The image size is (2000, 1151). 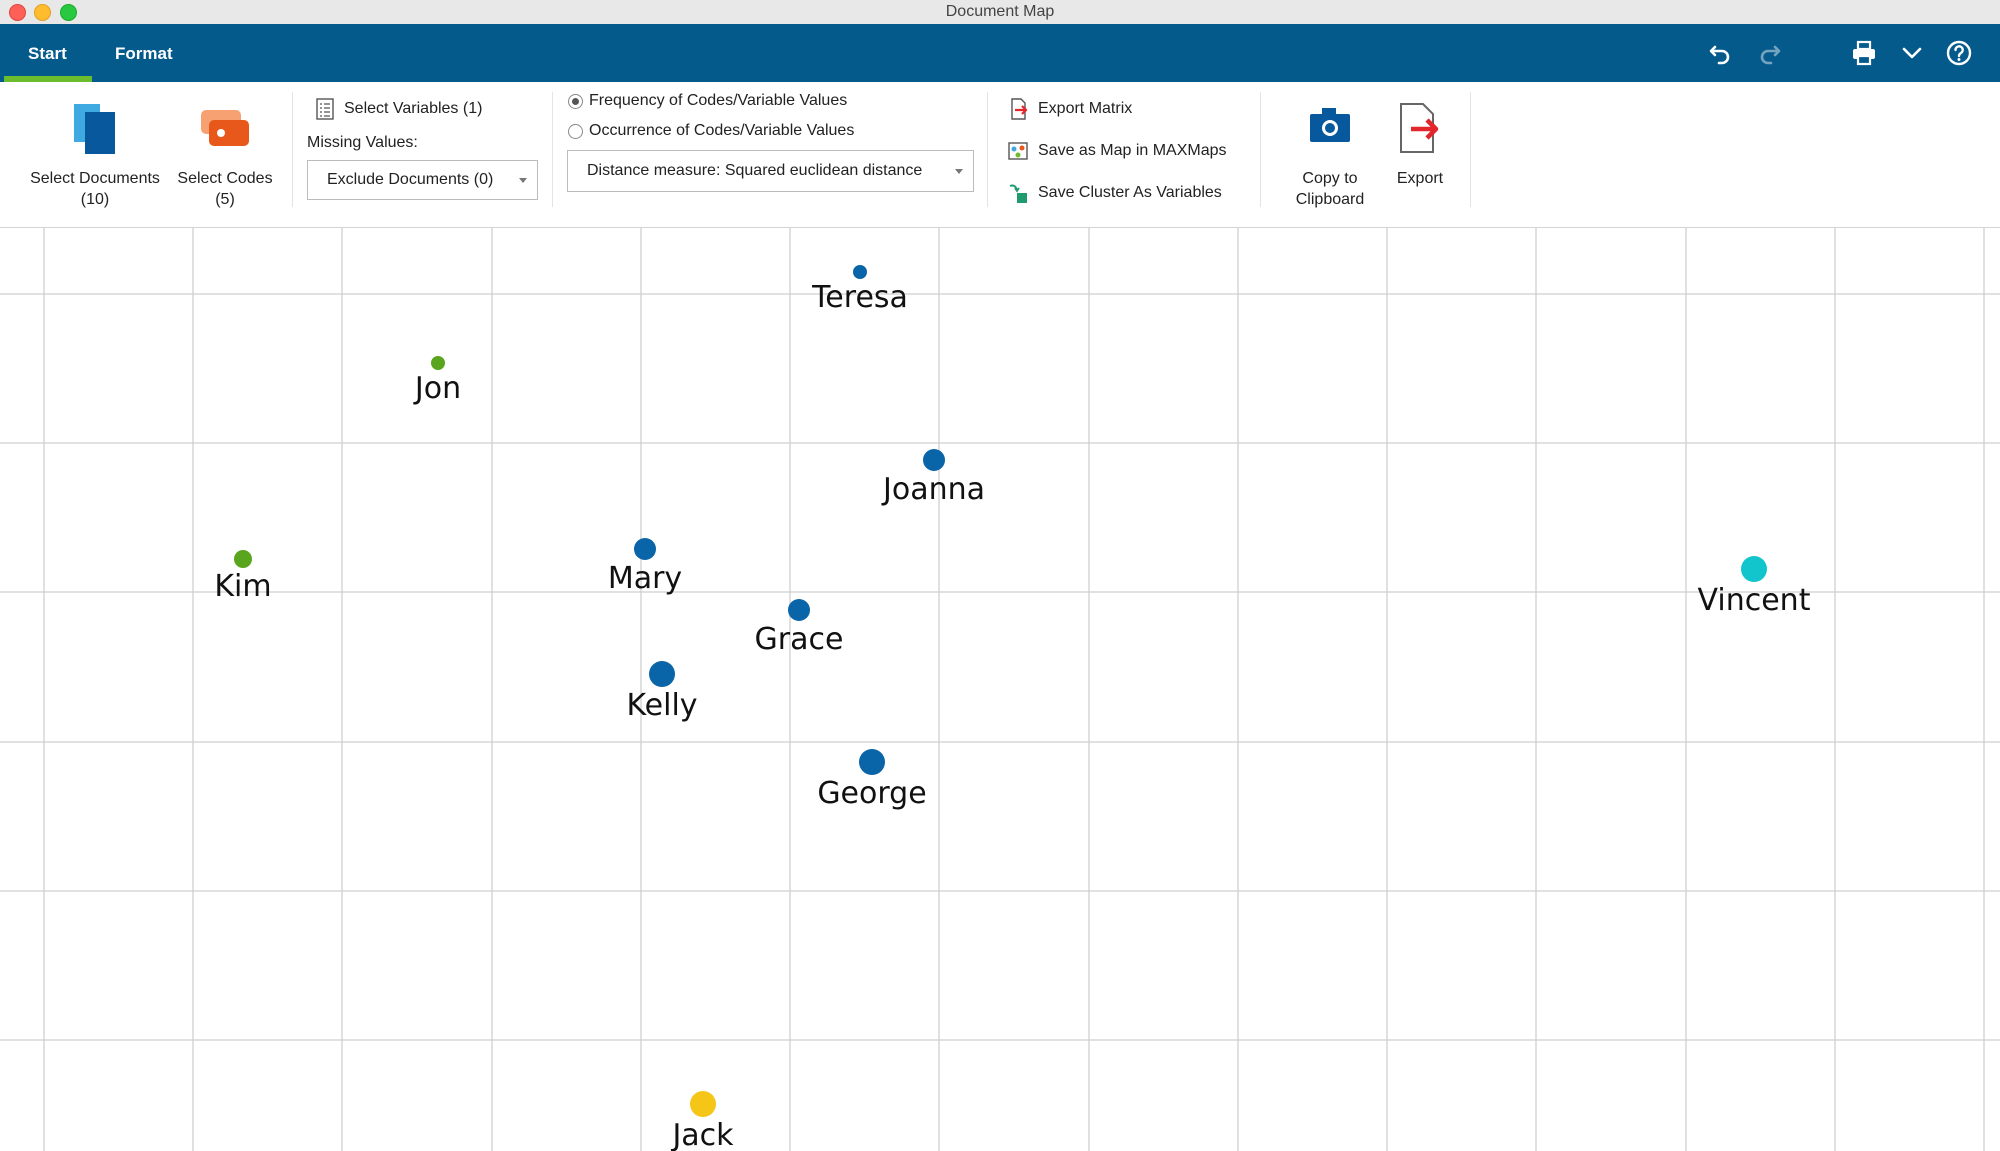 What do you see at coordinates (1721, 53) in the screenshot?
I see `undo-icon` at bounding box center [1721, 53].